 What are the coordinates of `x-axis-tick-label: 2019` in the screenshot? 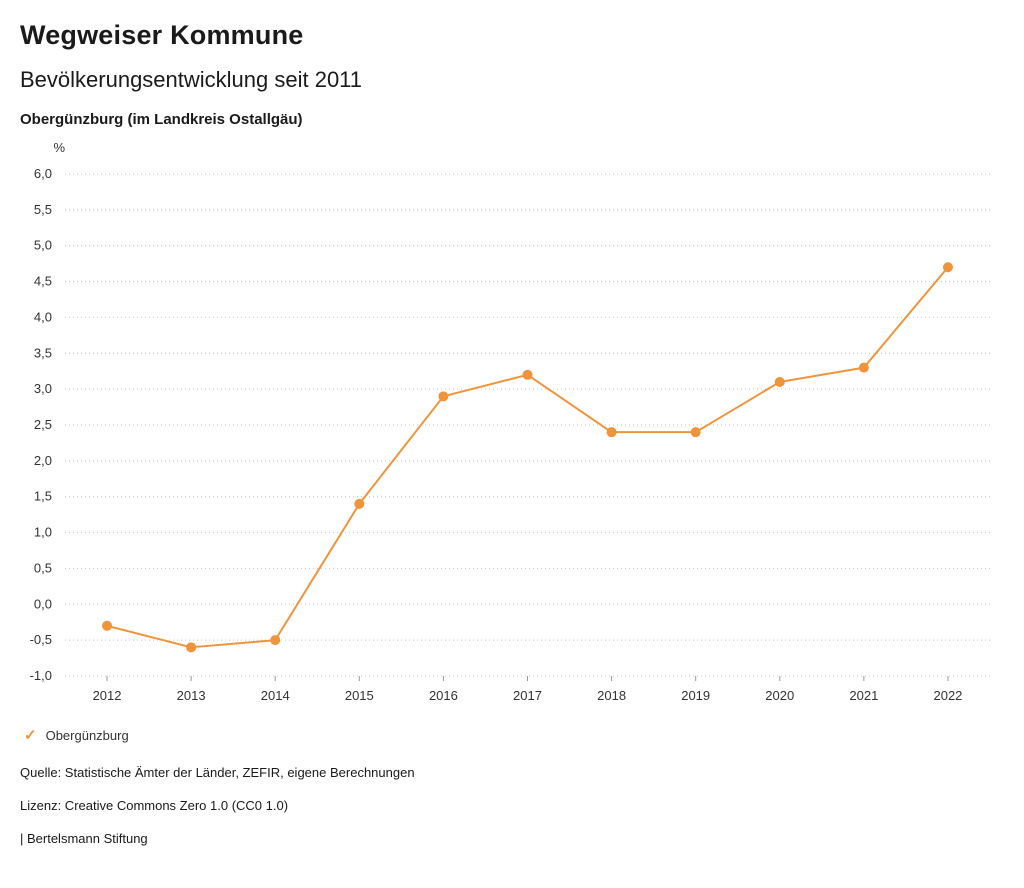 It's located at (695, 695).